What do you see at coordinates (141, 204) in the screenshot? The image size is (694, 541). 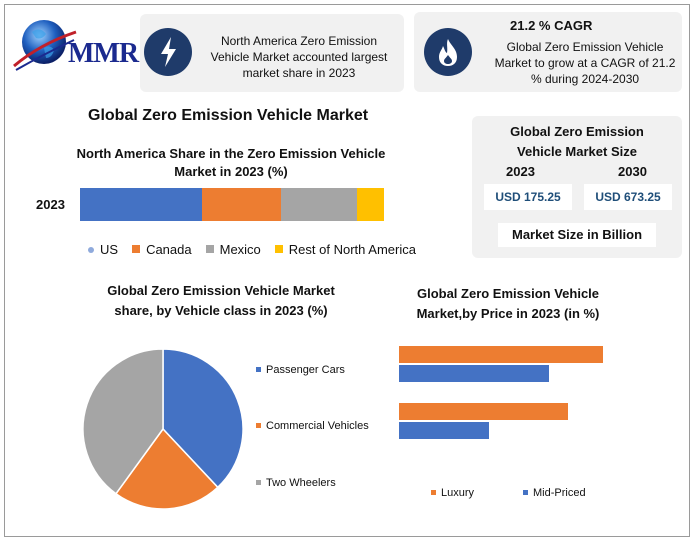 I see `share-segment-us` at bounding box center [141, 204].